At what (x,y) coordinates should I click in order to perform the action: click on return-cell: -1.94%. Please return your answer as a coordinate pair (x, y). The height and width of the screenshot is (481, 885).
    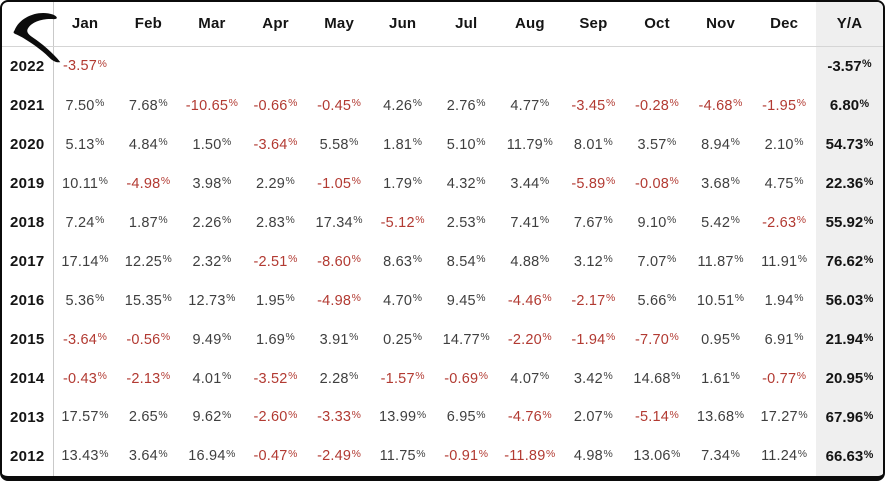
    Looking at the image, I should click on (593, 339).